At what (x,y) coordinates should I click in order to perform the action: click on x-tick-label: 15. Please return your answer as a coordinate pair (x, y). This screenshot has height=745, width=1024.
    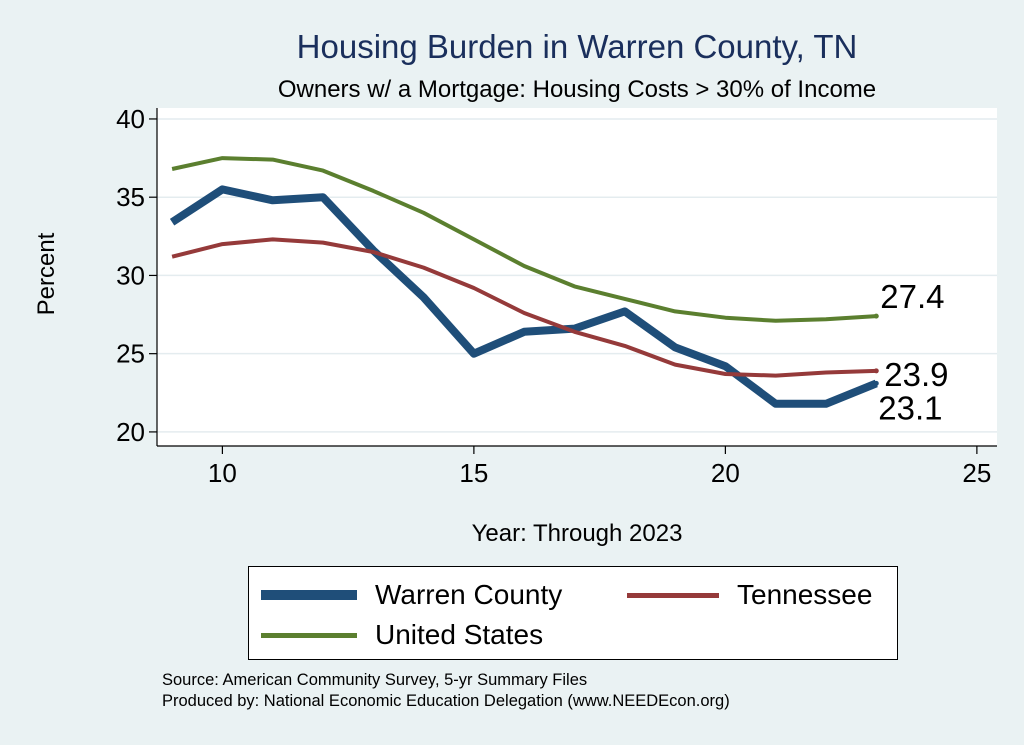
    Looking at the image, I should click on (473, 473).